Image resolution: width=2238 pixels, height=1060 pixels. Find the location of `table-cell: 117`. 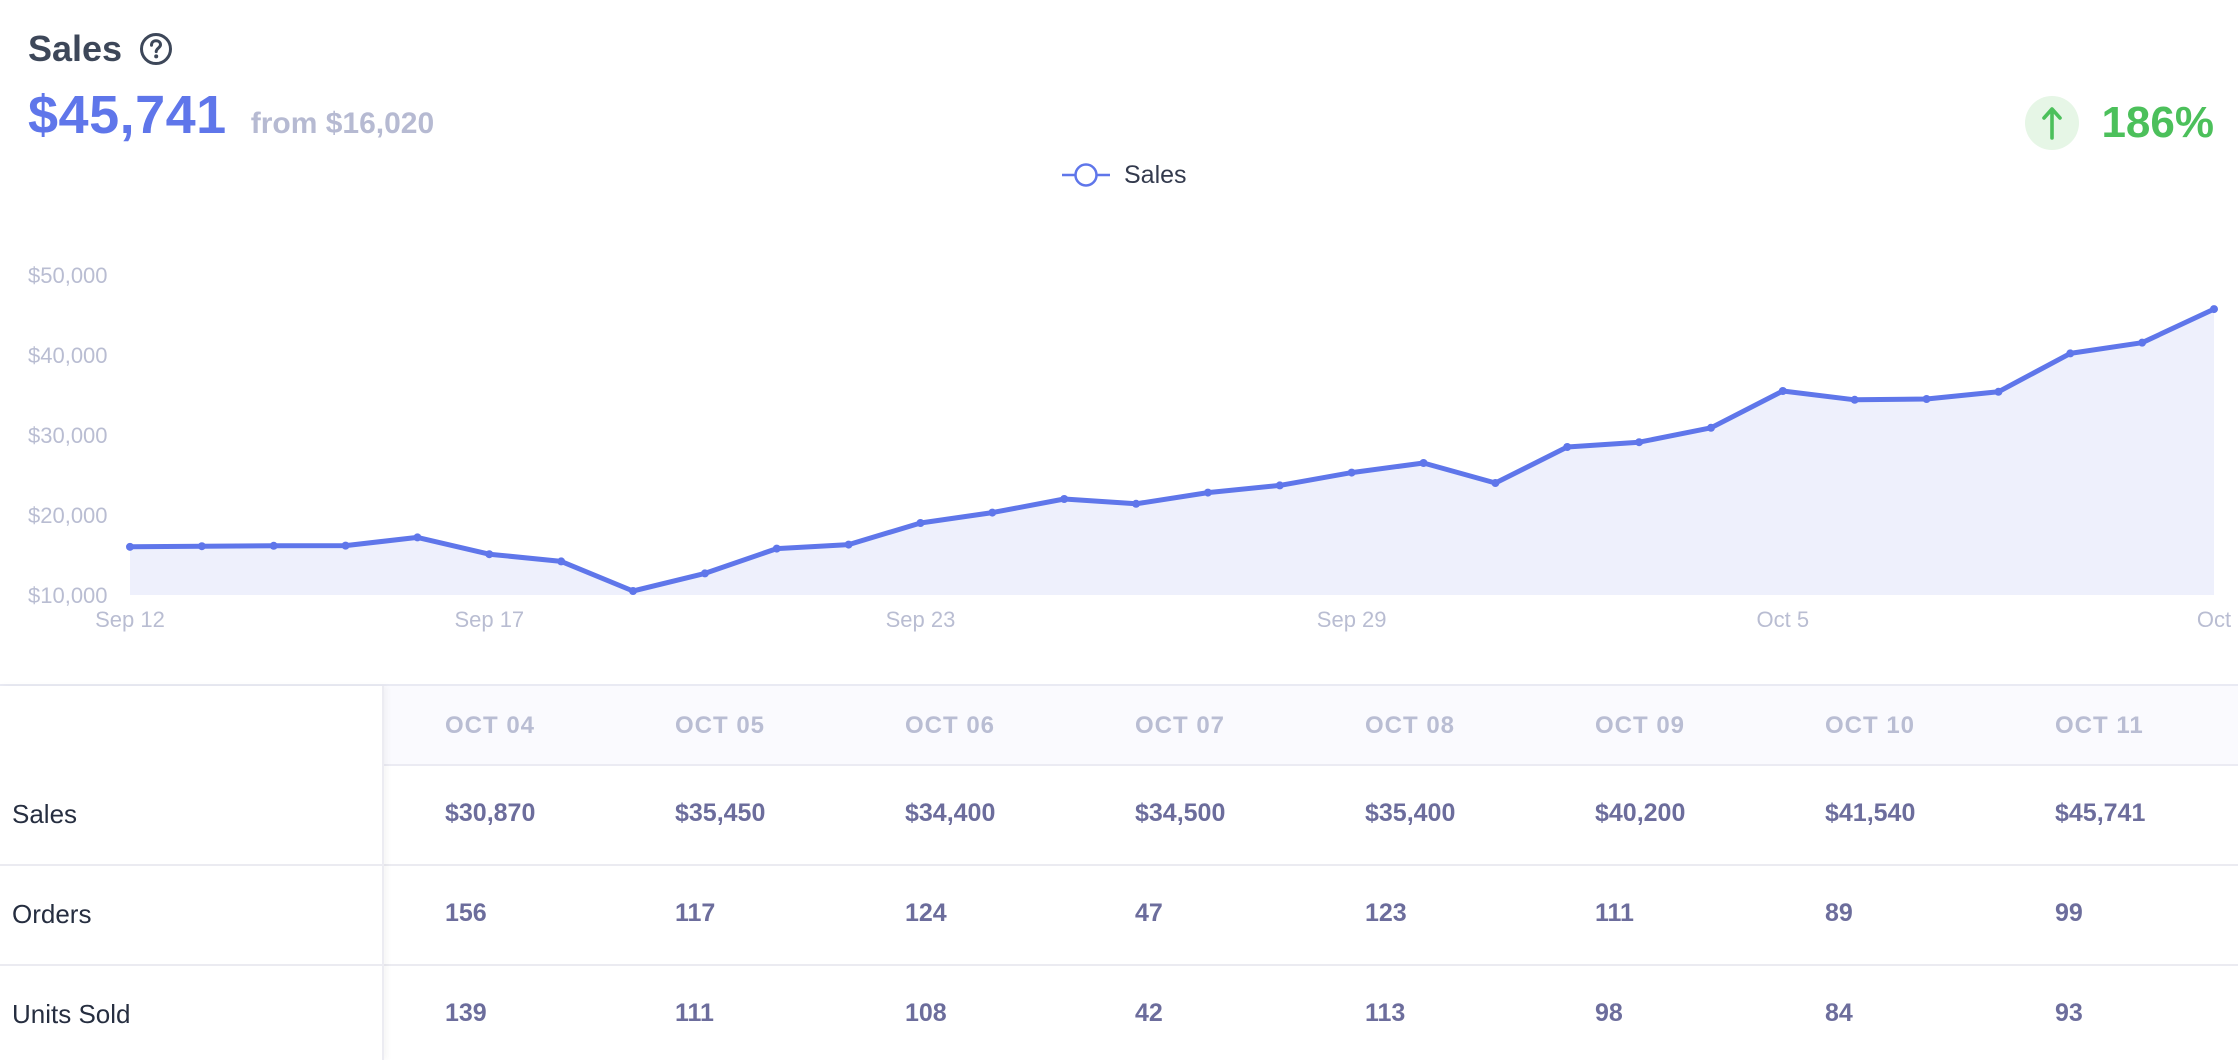

table-cell: 117 is located at coordinates (695, 913).